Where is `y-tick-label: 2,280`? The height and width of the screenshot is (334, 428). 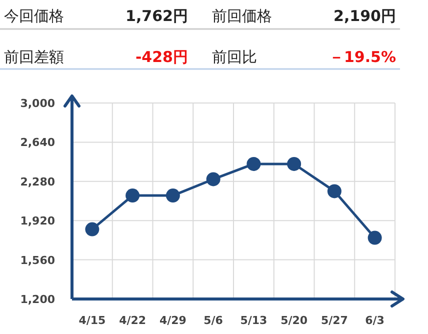 y-tick-label: 2,280 is located at coordinates (38, 181).